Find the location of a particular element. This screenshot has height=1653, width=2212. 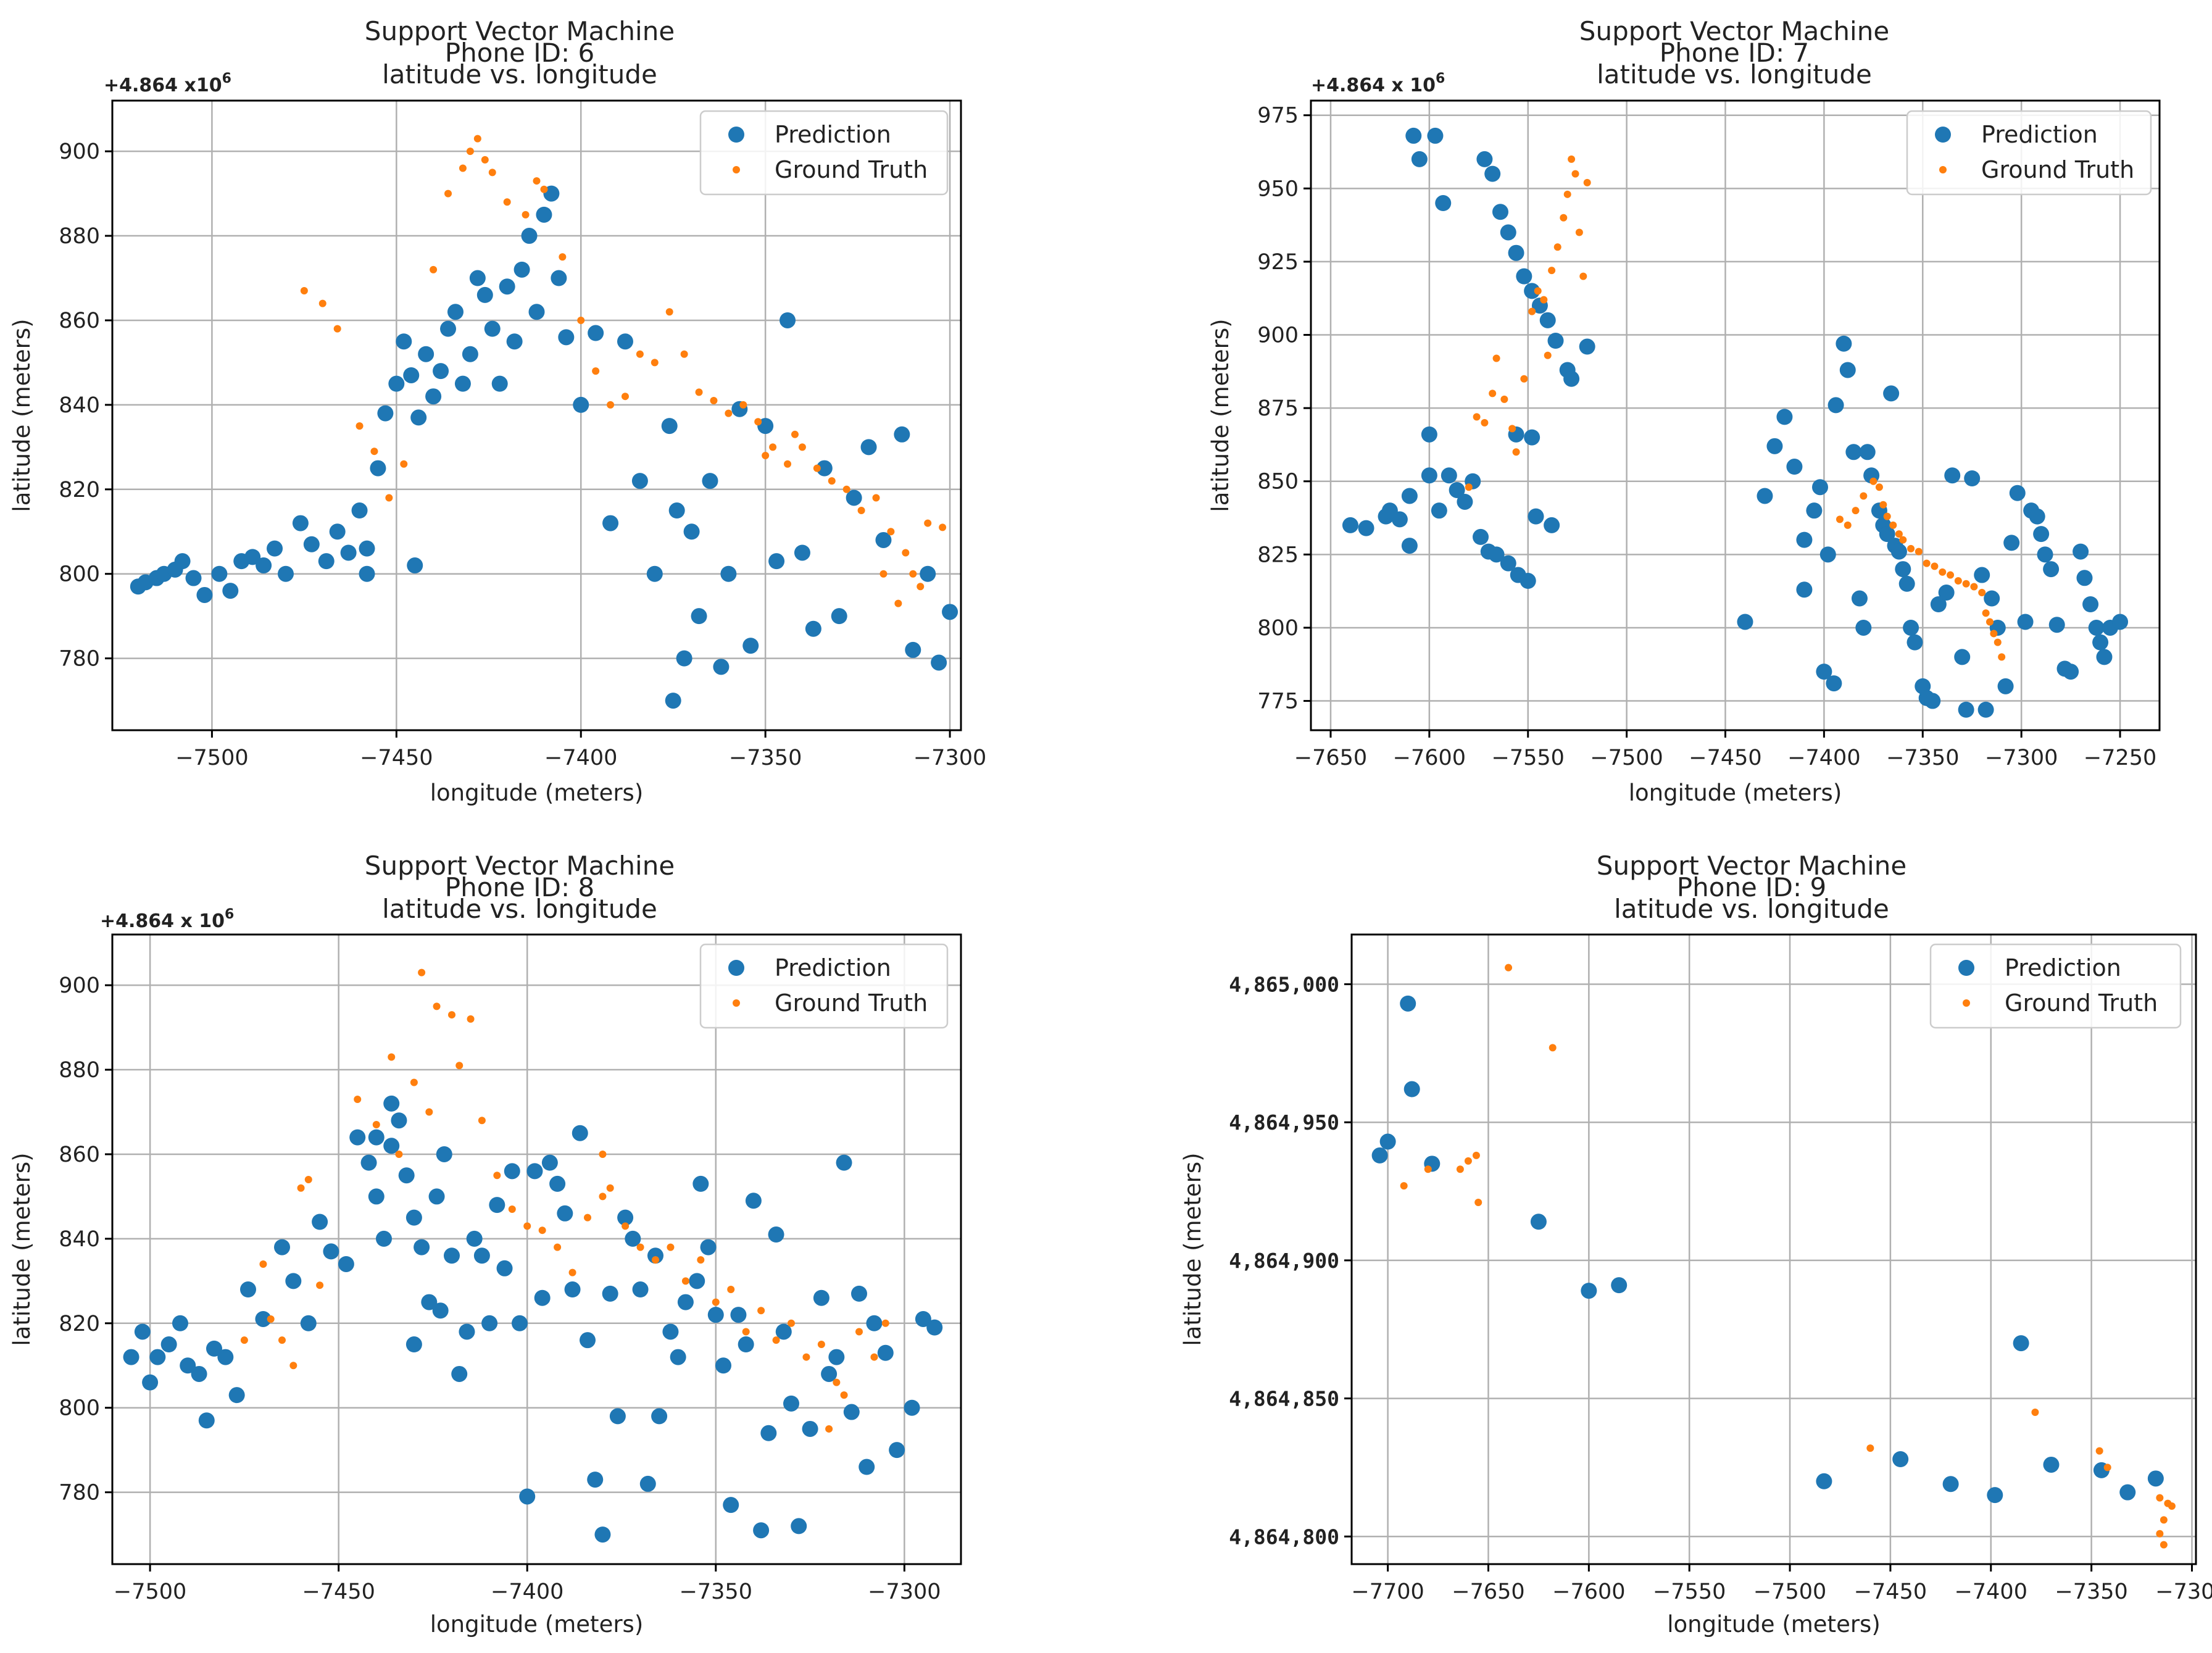

chart-title-line: Phone ID: 7 is located at coordinates (1734, 53).